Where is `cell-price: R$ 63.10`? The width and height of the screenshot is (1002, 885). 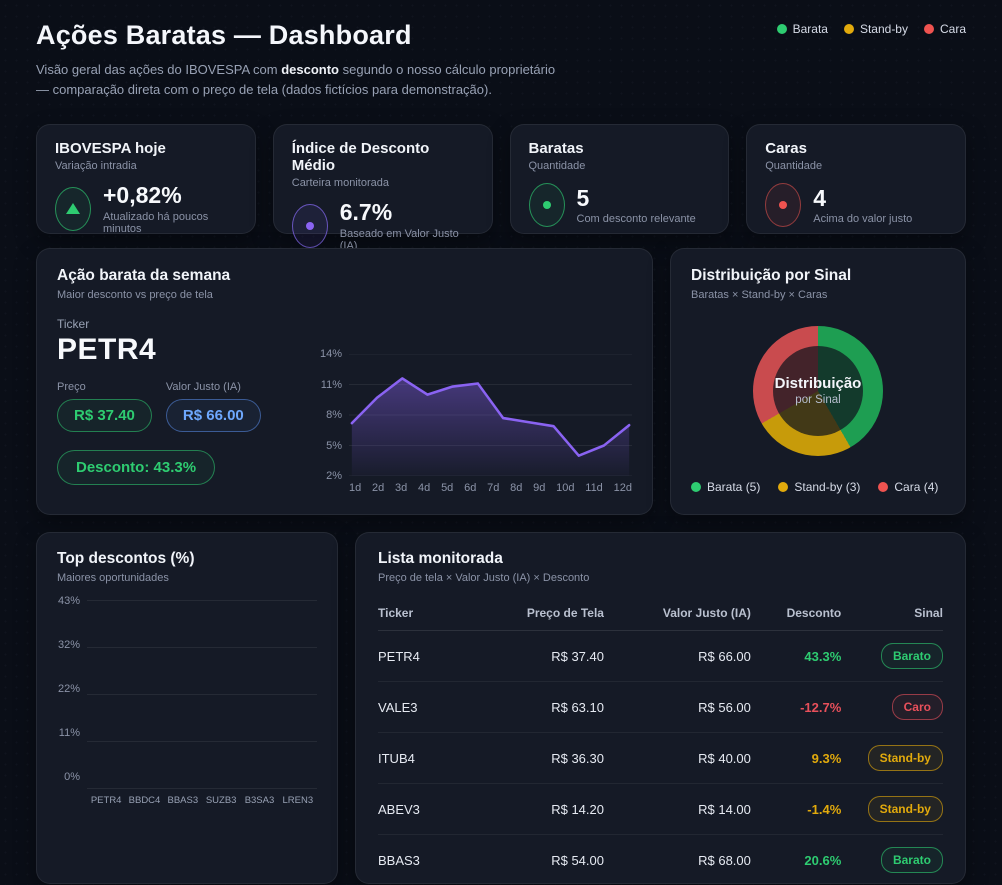
cell-price: R$ 63.10 is located at coordinates (577, 707).